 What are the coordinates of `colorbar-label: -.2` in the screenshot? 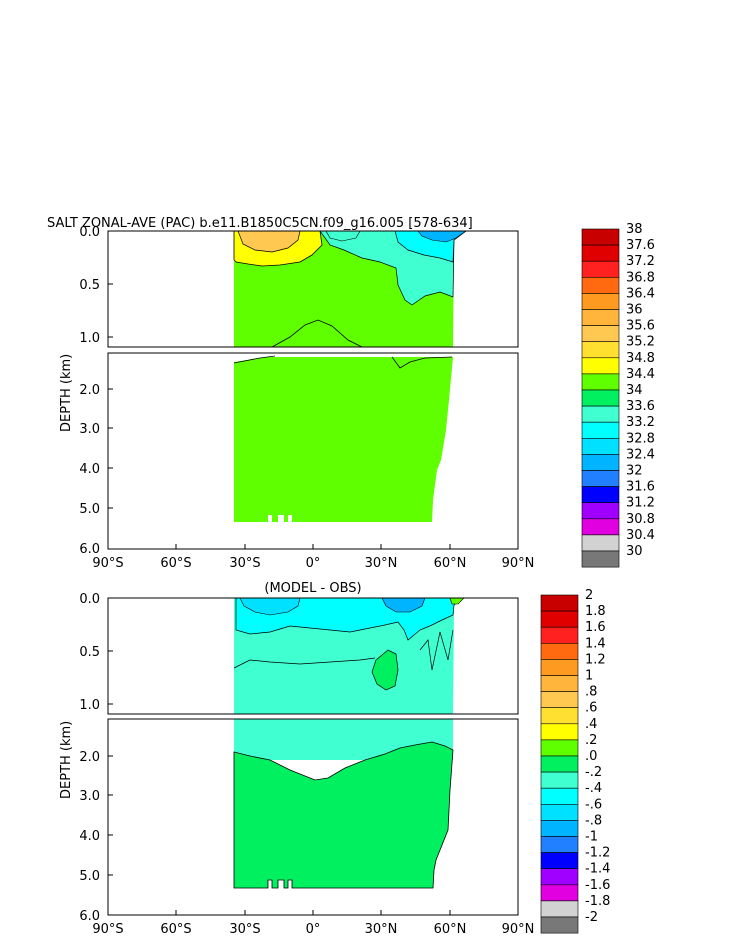 It's located at (593, 772).